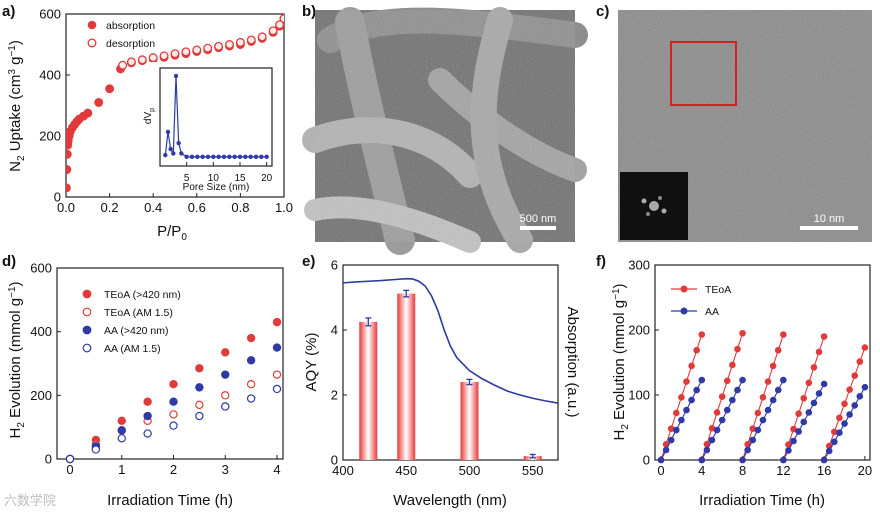  Describe the element at coordinates (734, 122) in the screenshot. I see `panel-c-tem-image: c) 10 nm` at that location.